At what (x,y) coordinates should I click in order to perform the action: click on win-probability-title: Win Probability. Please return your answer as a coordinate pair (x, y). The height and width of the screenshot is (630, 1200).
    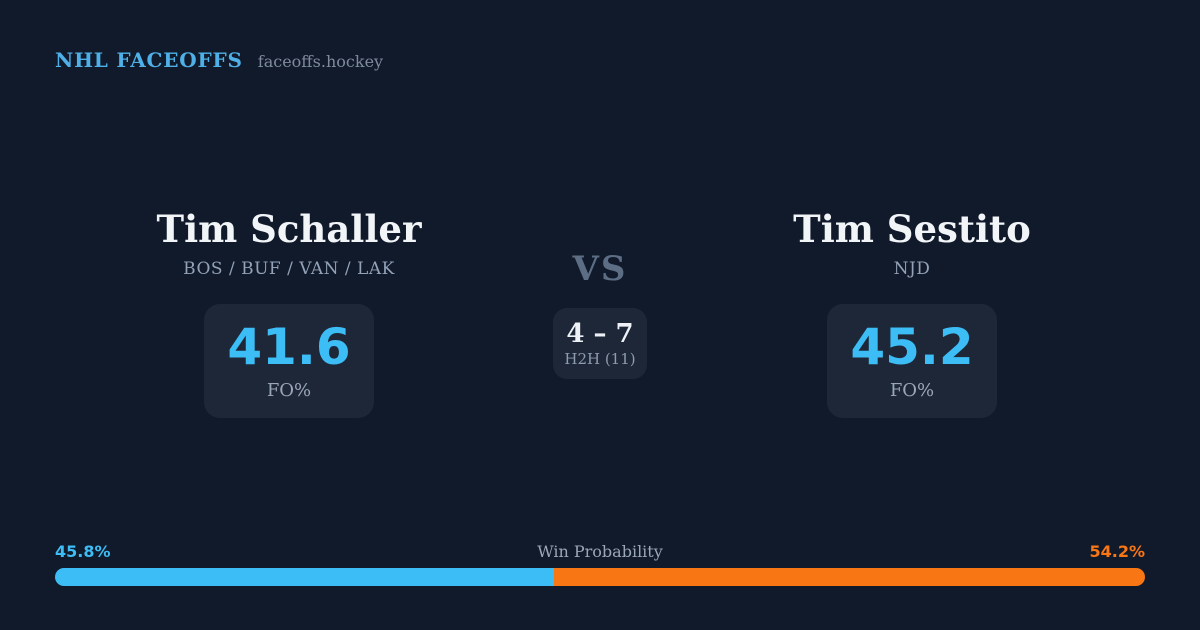
    Looking at the image, I should click on (600, 551).